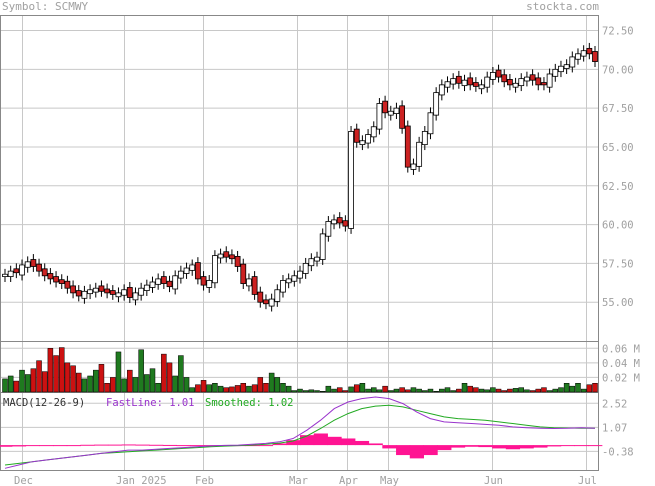 Image resolution: width=655 pixels, height=486 pixels. What do you see at coordinates (614, 404) in the screenshot?
I see `macd-tick-label: 2.52` at bounding box center [614, 404].